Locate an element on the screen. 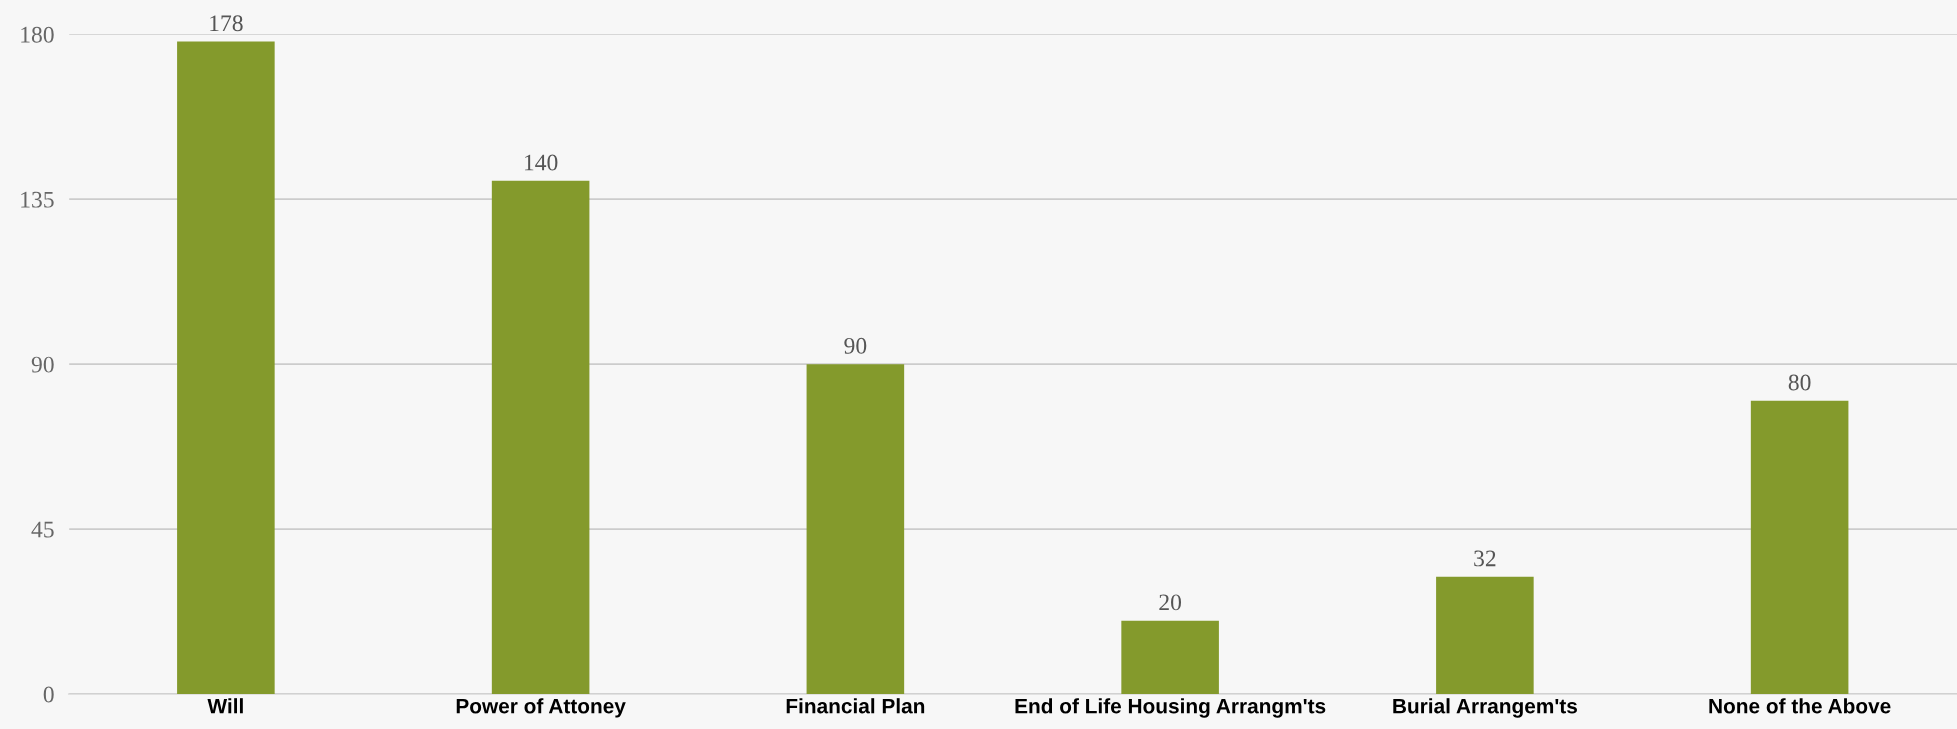  x-tick-label: Financial Plan is located at coordinates (855, 706).